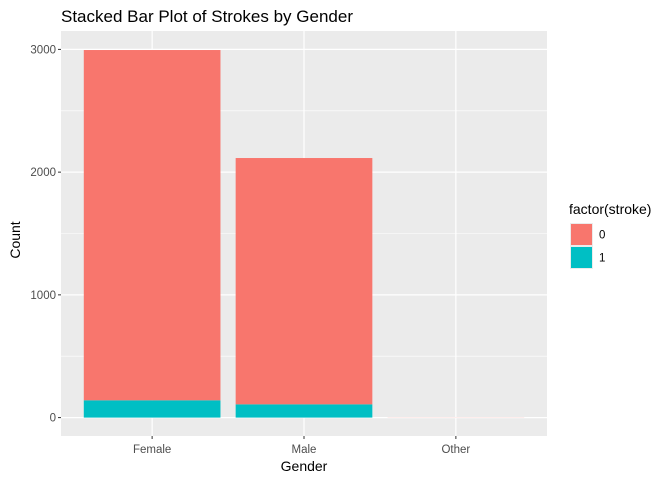 This screenshot has height=482, width=670. What do you see at coordinates (602, 259) in the screenshot?
I see `legend-label: 1` at bounding box center [602, 259].